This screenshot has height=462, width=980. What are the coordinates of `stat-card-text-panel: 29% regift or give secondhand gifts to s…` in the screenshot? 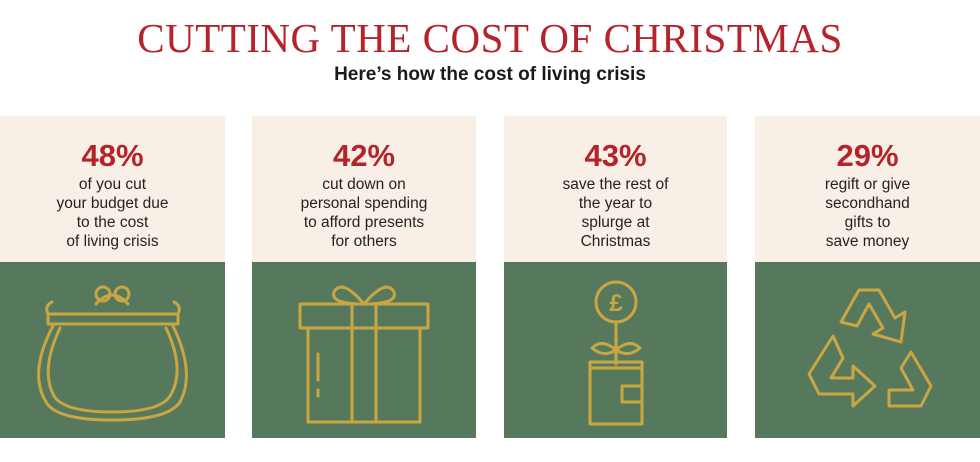 It's located at (867, 189).